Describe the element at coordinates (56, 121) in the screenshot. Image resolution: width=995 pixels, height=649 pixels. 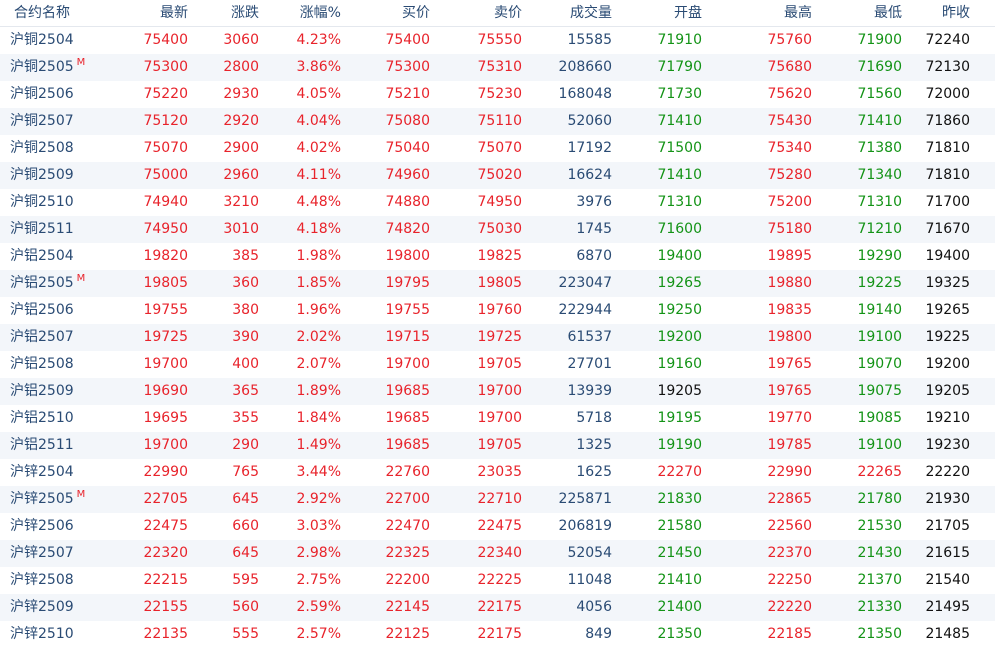
I see `contract-cell: 沪铜2507` at that location.